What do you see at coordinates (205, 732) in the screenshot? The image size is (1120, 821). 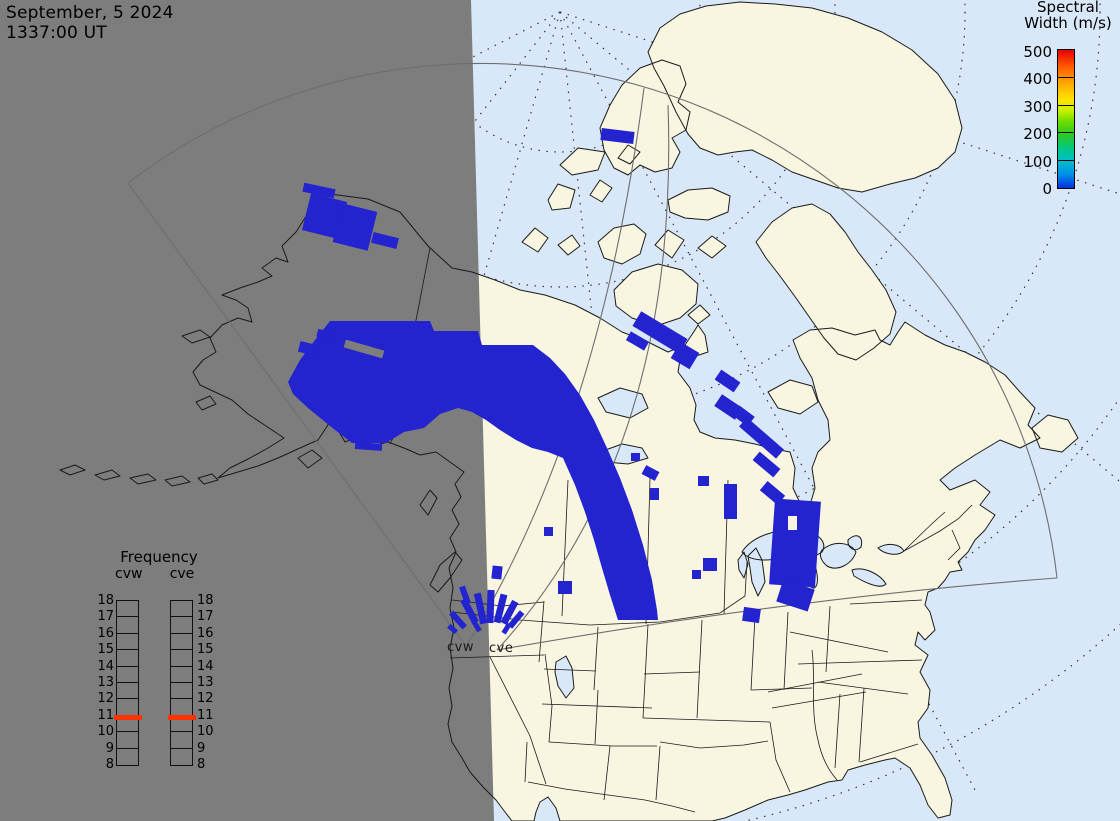 I see `frequency-label-right-10: 10` at bounding box center [205, 732].